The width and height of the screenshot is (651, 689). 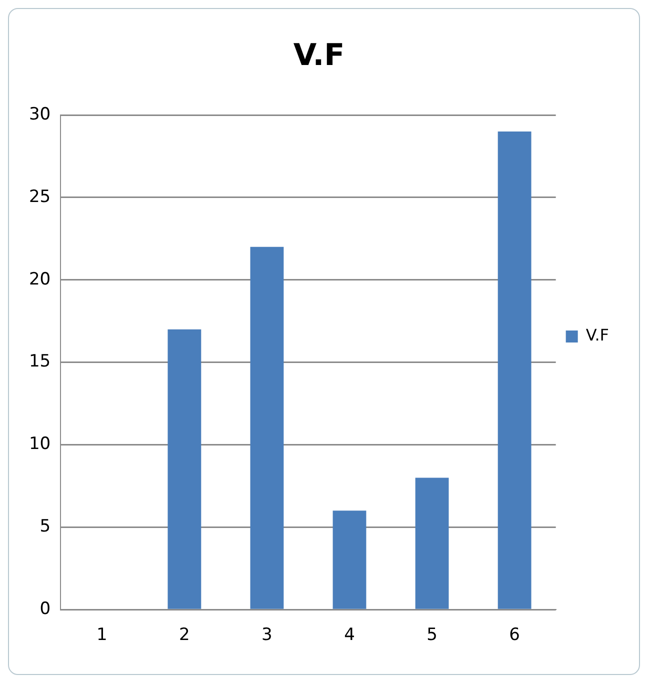 What do you see at coordinates (184, 635) in the screenshot?
I see `x-tick-label: 2` at bounding box center [184, 635].